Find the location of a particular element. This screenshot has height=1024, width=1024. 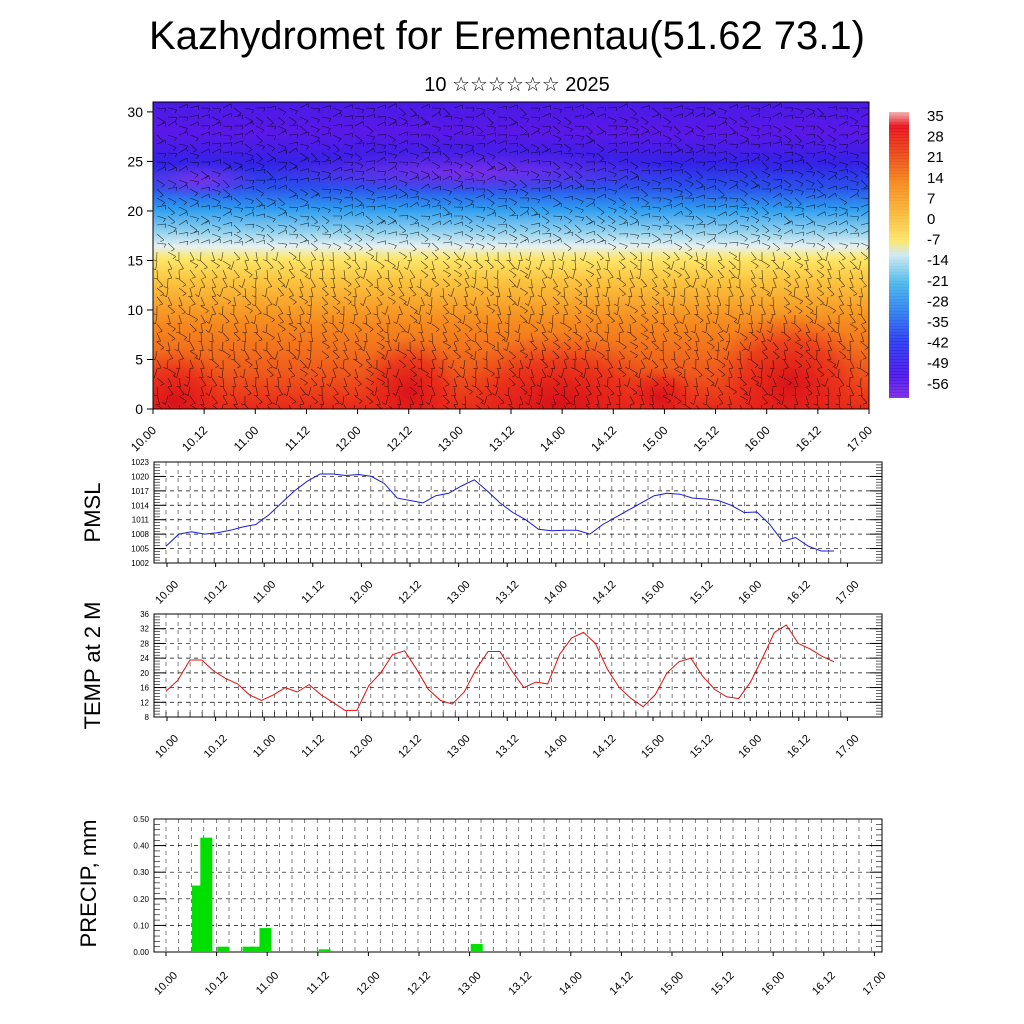

colorbar-label: 35 is located at coordinates (935, 116).